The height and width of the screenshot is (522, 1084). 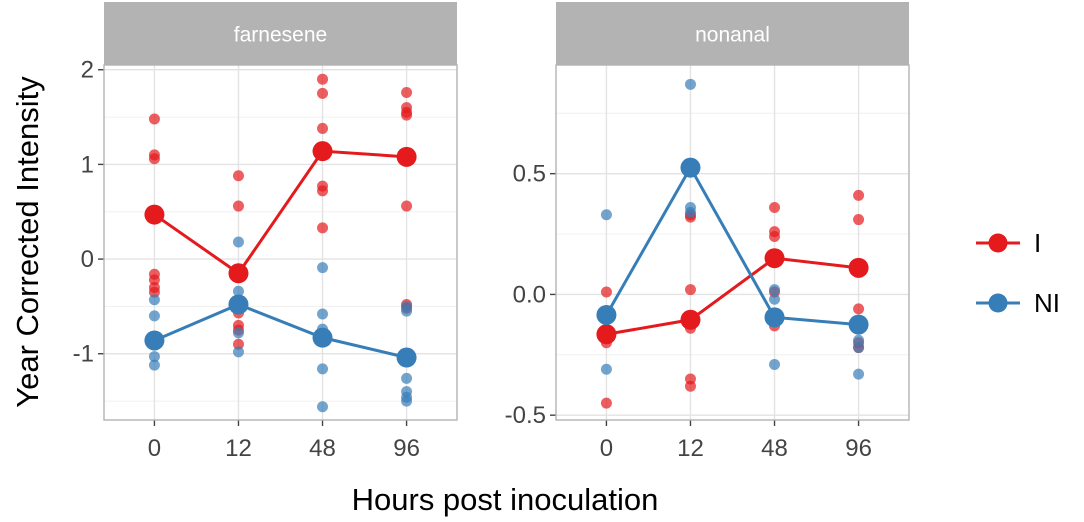 I want to click on y-tick-label: 0, so click(x=87, y=259).